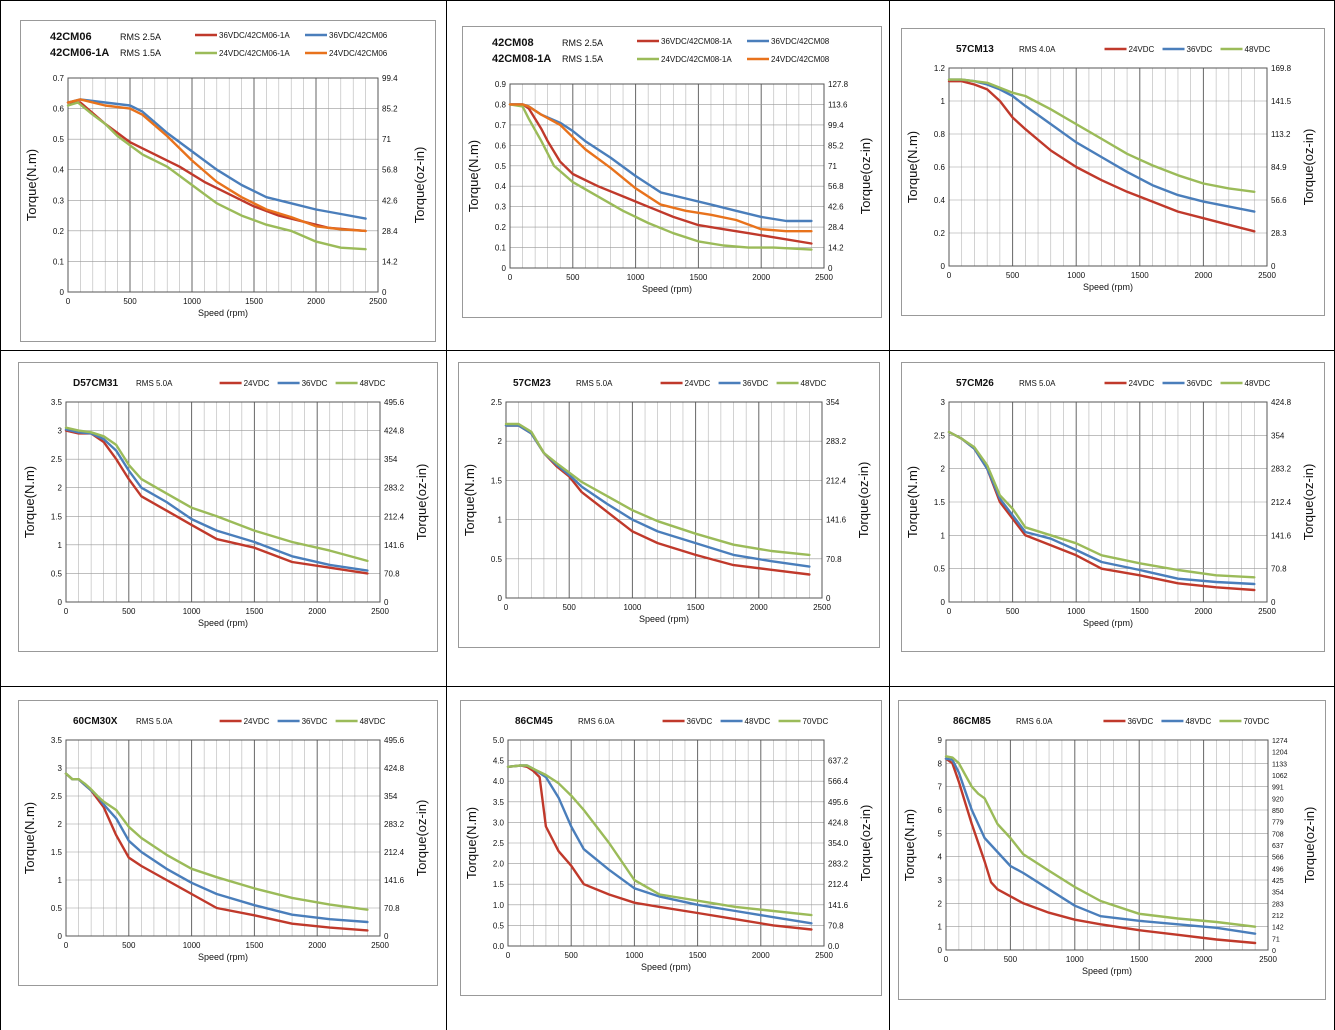 Image resolution: width=1335 pixels, height=1030 pixels. What do you see at coordinates (499, 761) in the screenshot?
I see `y-tick-label: 4.5` at bounding box center [499, 761].